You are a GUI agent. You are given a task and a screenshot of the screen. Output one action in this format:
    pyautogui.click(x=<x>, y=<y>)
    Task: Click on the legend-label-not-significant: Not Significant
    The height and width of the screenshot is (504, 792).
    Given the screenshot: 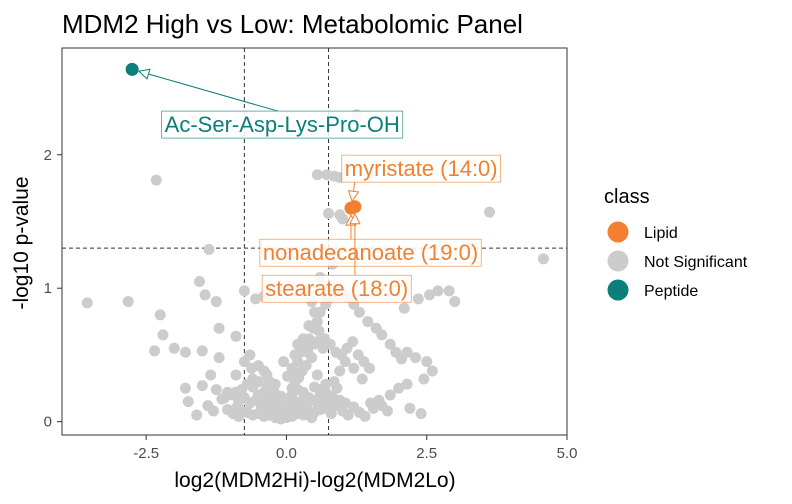 What is the action you would take?
    pyautogui.click(x=696, y=262)
    